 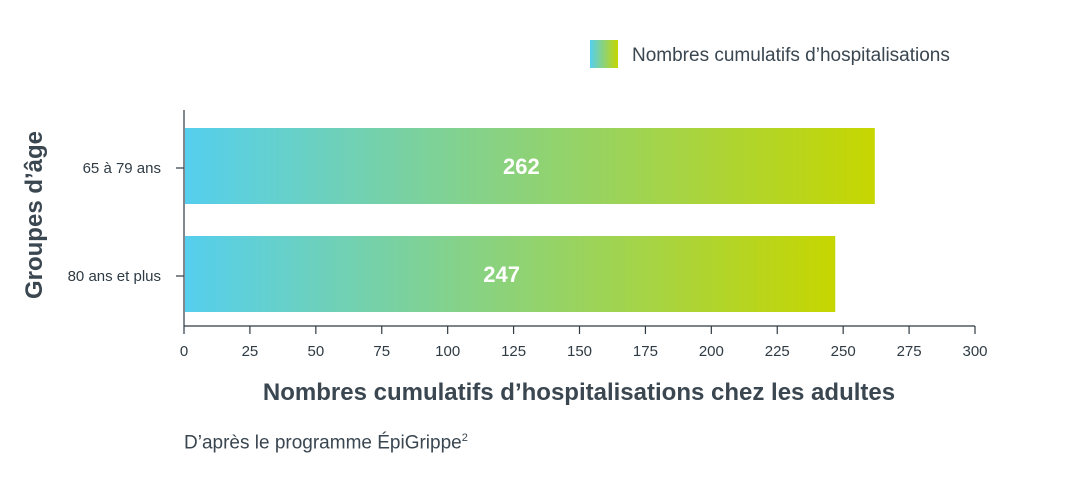 I want to click on source-note: D’après le programme ÉpiGrippe2, so click(x=326, y=443).